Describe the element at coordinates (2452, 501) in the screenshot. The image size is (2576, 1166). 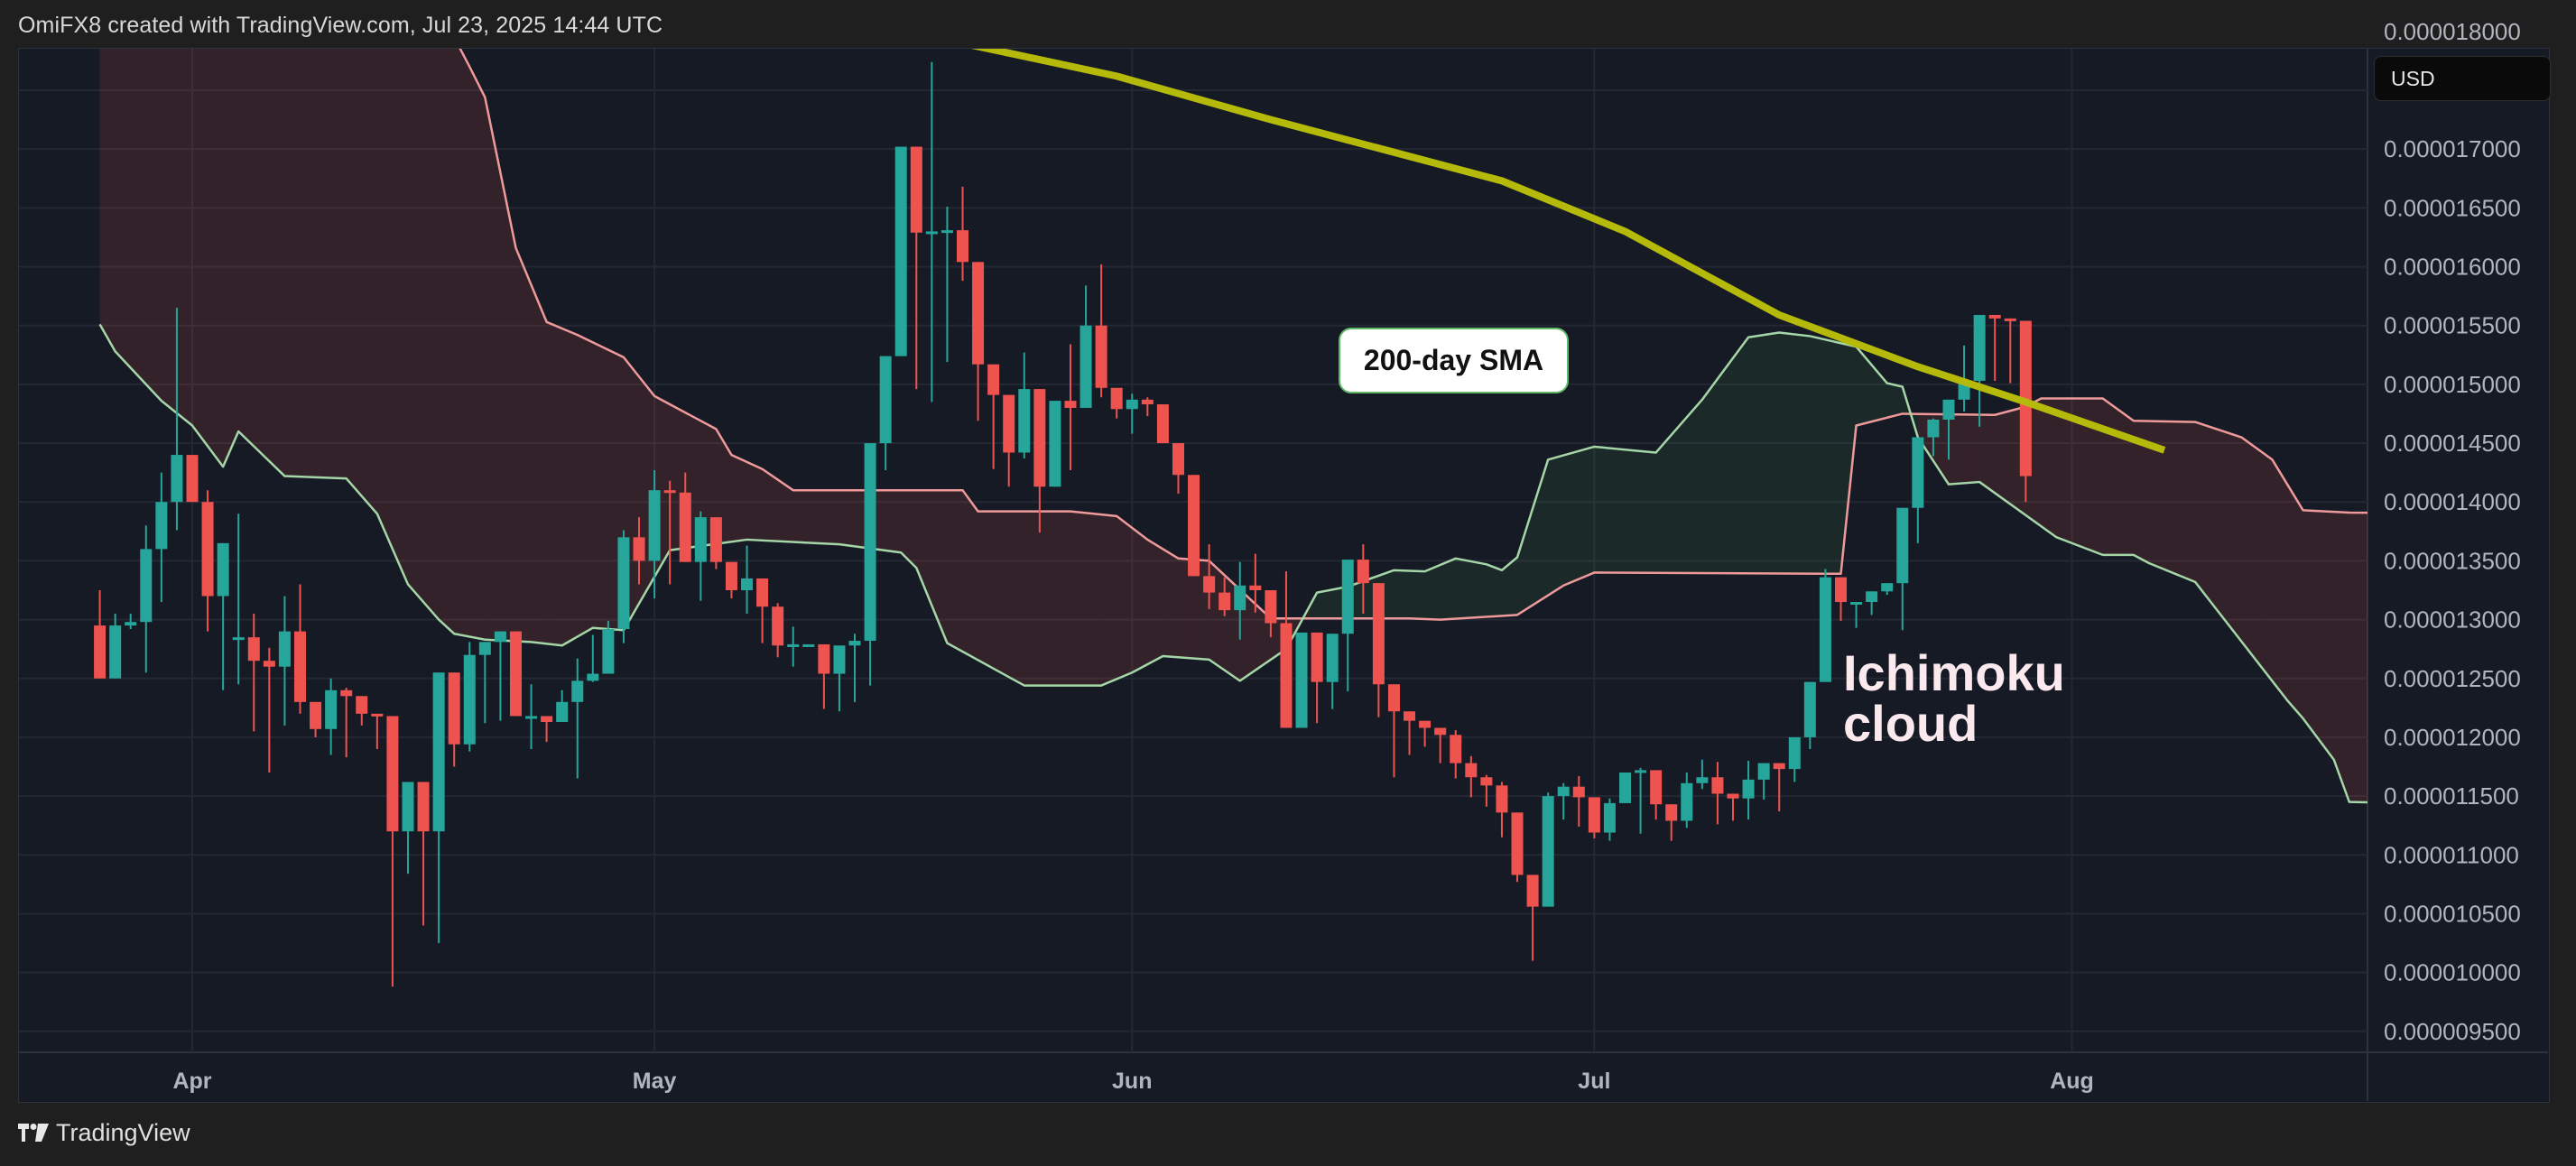
I see `price-tick-label: 0.000014000` at that location.